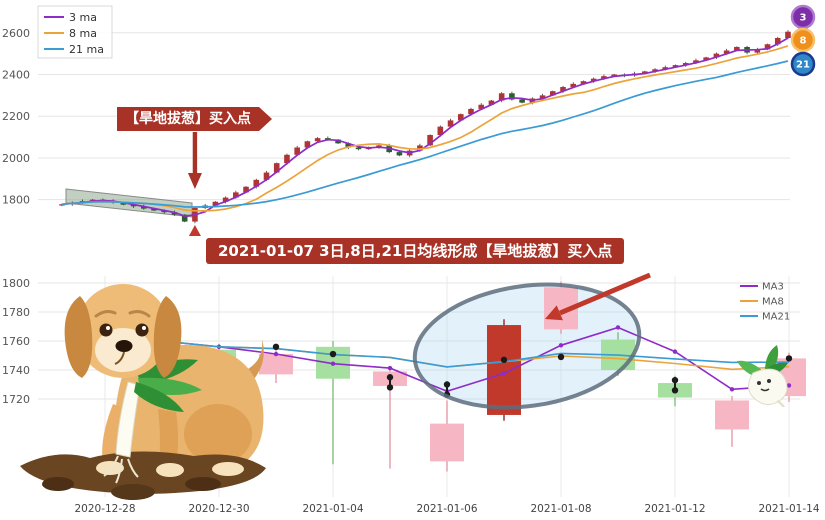 This screenshot has height=520, width=825. I want to click on highlight-ellipse, so click(527, 346).